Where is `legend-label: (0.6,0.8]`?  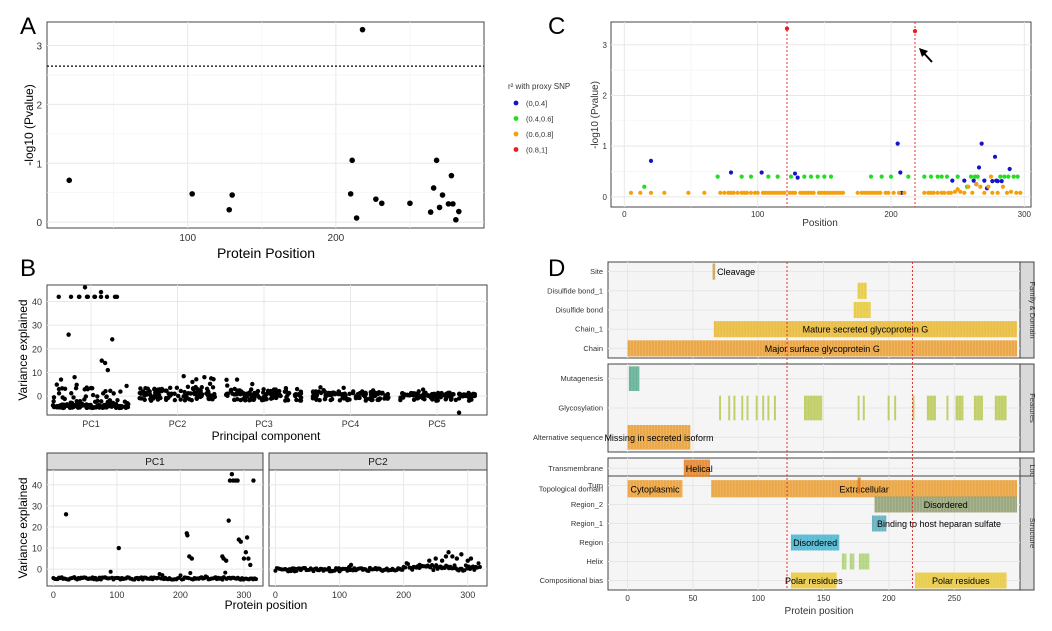 legend-label: (0.6,0.8] is located at coordinates (540, 134).